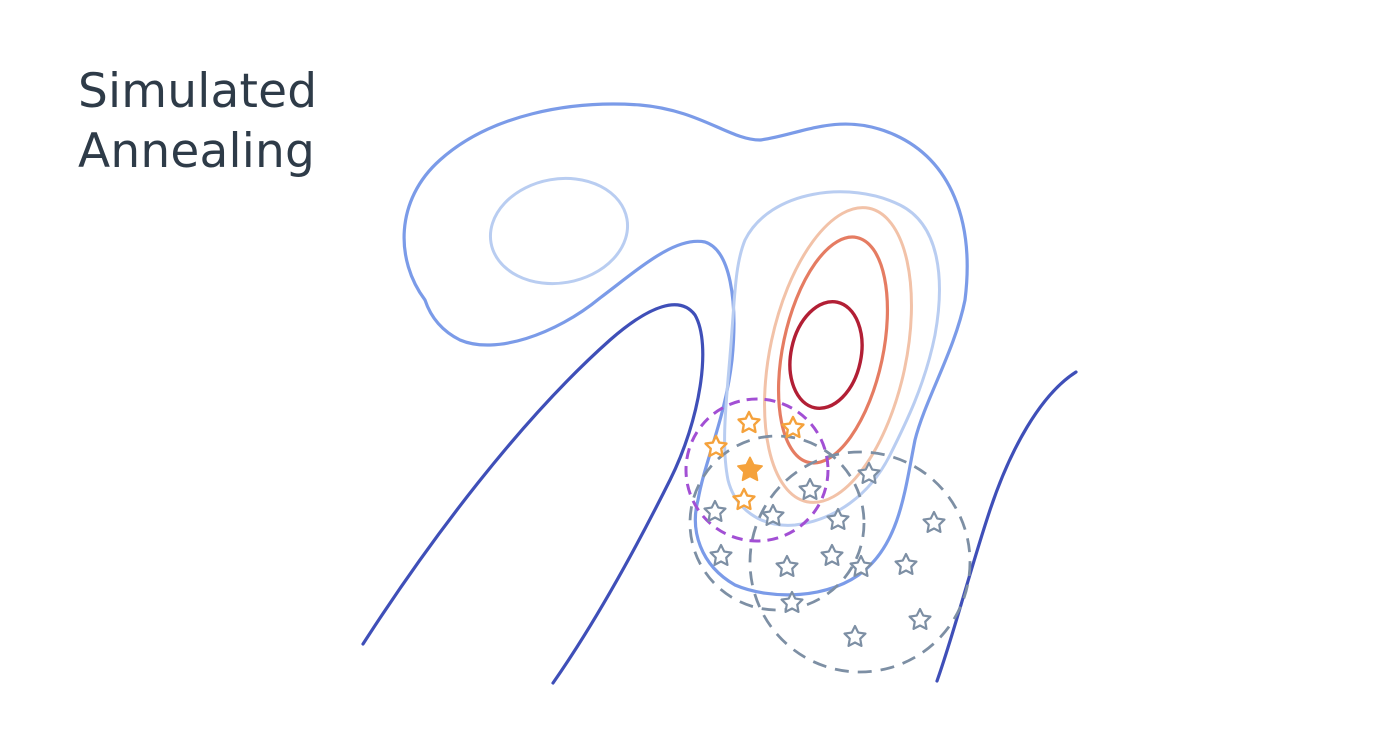 The height and width of the screenshot is (755, 1379). What do you see at coordinates (559, 231) in the screenshot?
I see `contour-left-lobe` at bounding box center [559, 231].